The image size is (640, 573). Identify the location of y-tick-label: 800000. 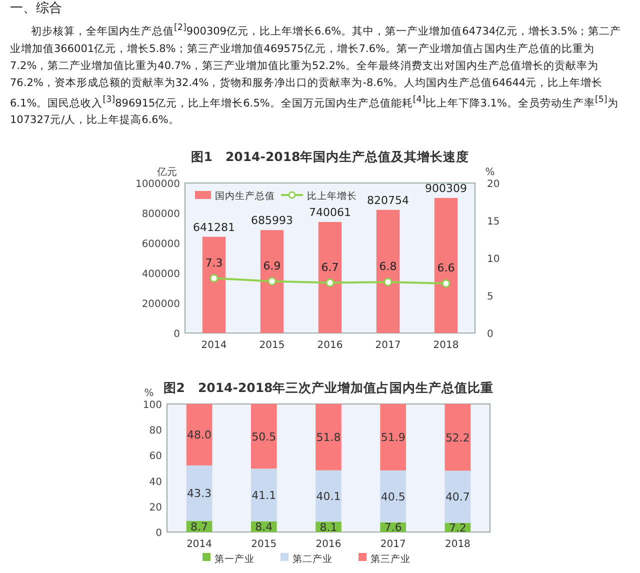
(161, 214).